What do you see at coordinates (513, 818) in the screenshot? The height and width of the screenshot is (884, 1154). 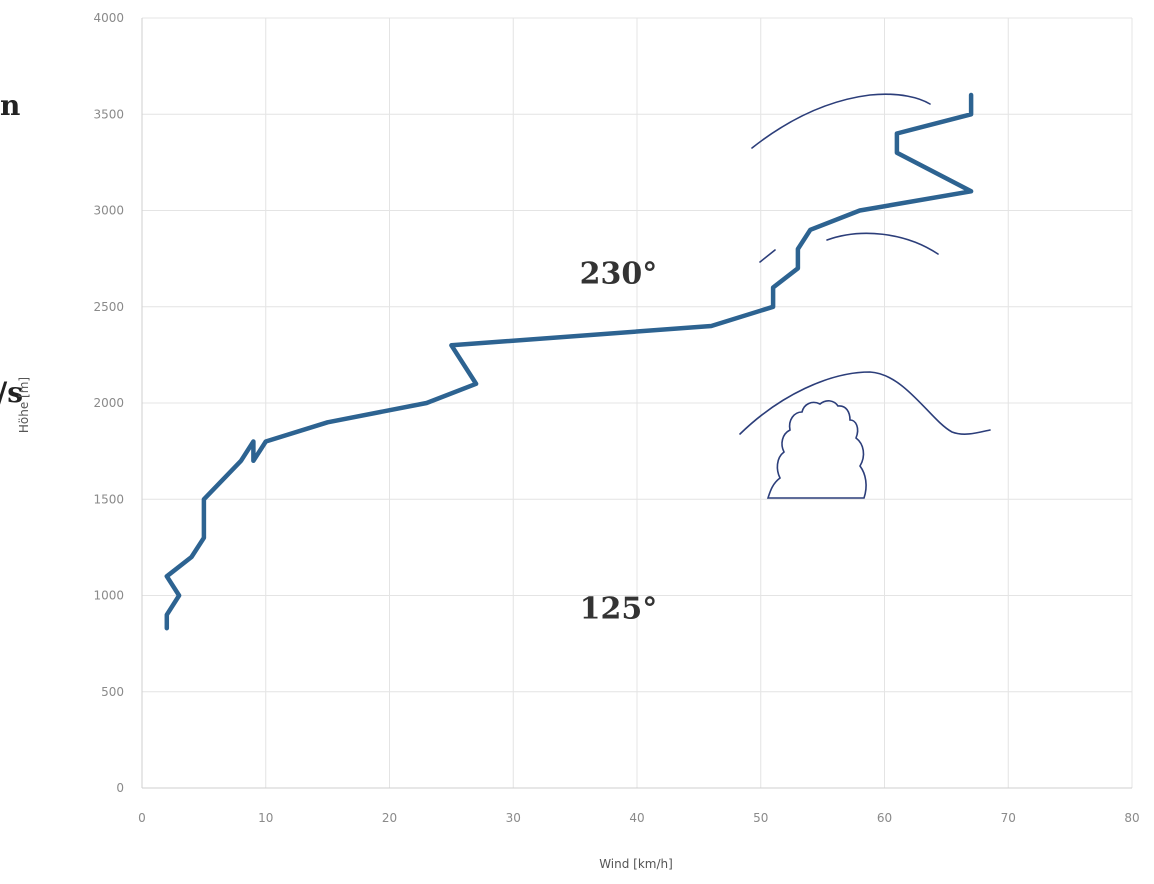 I see `x-tick-label: 30` at bounding box center [513, 818].